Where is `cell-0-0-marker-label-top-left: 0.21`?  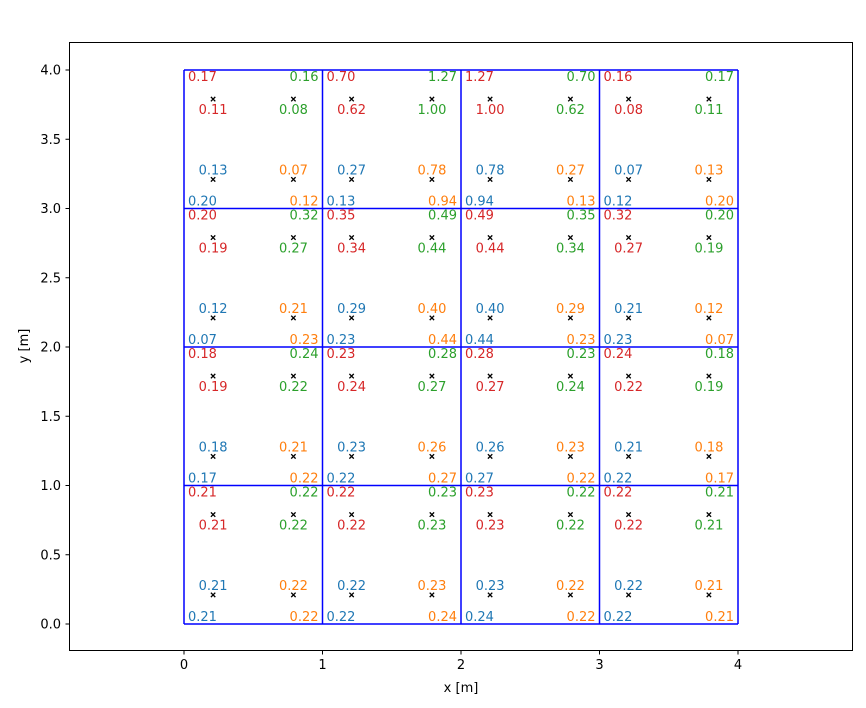
cell-0-0-marker-label-top-left: 0.21 is located at coordinates (213, 526).